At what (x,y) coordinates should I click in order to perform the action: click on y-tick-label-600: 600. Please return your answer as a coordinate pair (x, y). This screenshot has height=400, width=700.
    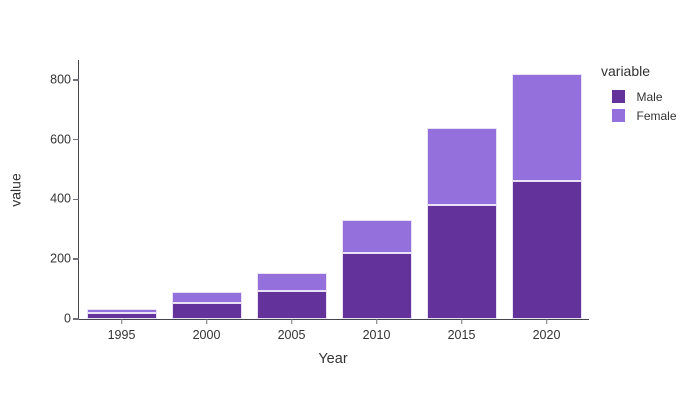
    Looking at the image, I should click on (60, 139).